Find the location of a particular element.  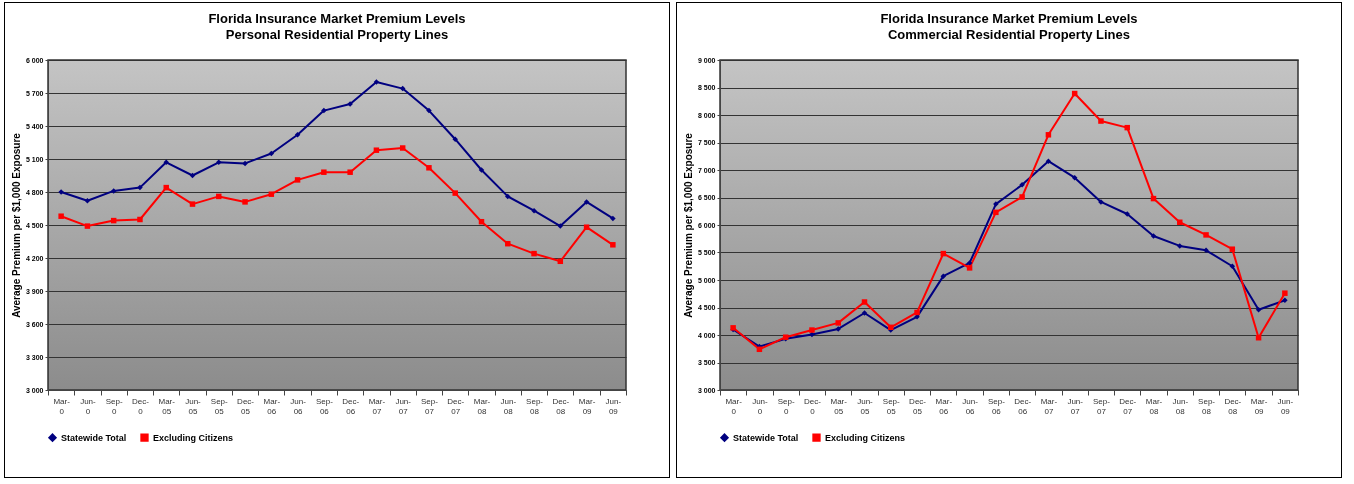

x-tick-label: Mar-09 is located at coordinates (1259, 406).